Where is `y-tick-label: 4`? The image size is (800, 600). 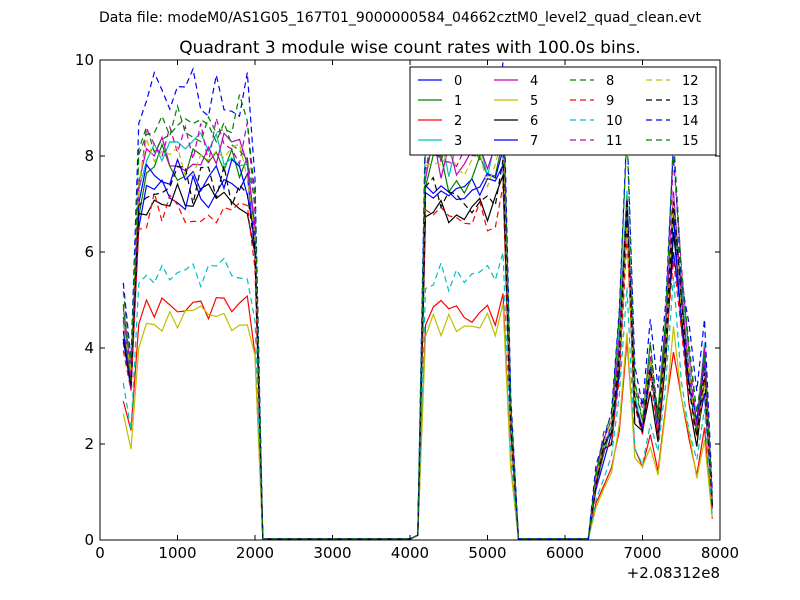
y-tick-label: 4 is located at coordinates (89, 348).